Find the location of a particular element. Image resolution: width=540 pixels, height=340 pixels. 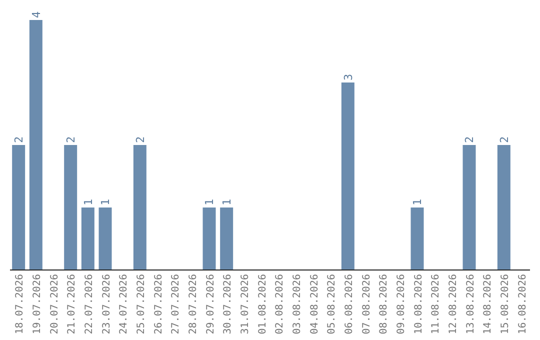

x-tick-label: 13.08.2026 is located at coordinates (470, 304).